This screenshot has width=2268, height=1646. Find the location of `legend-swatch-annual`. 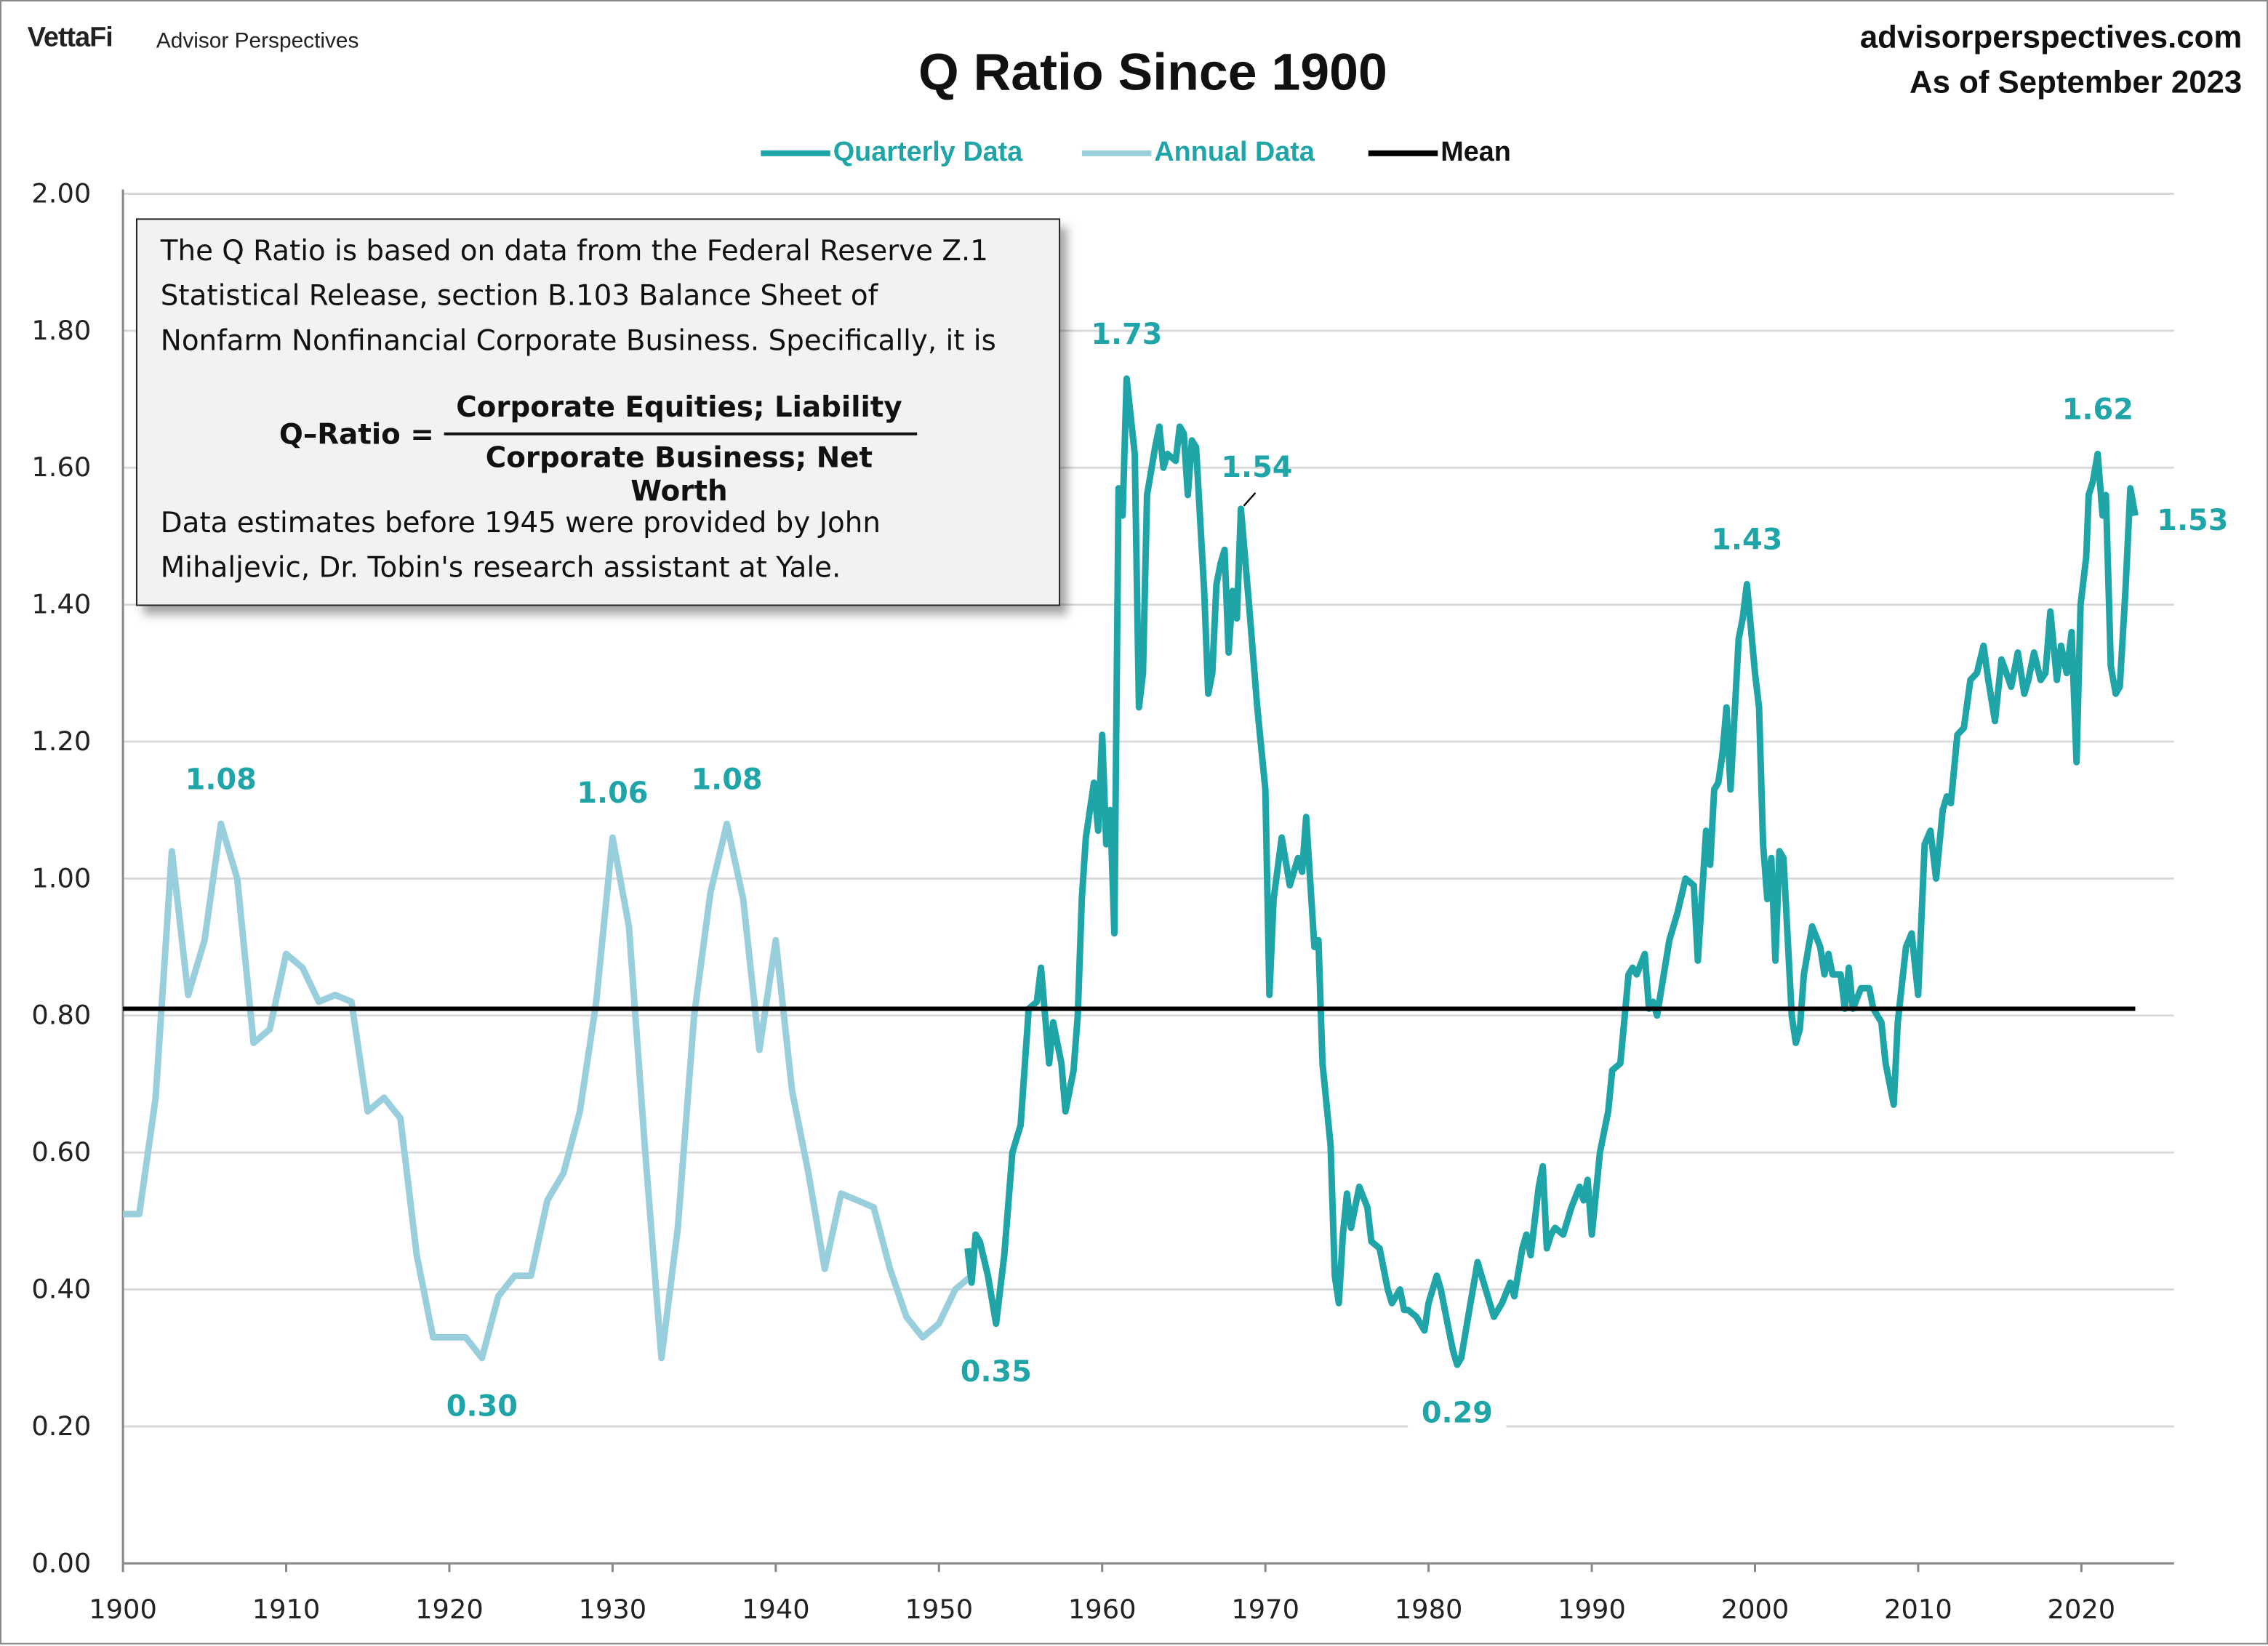

legend-swatch-annual is located at coordinates (1116, 153).